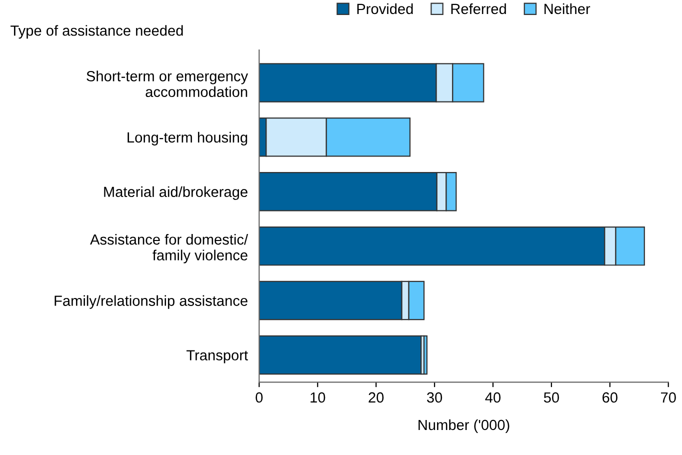  Describe the element at coordinates (167, 84) in the screenshot. I see `y-tick-label: Short-term or emergency accommodation` at that location.